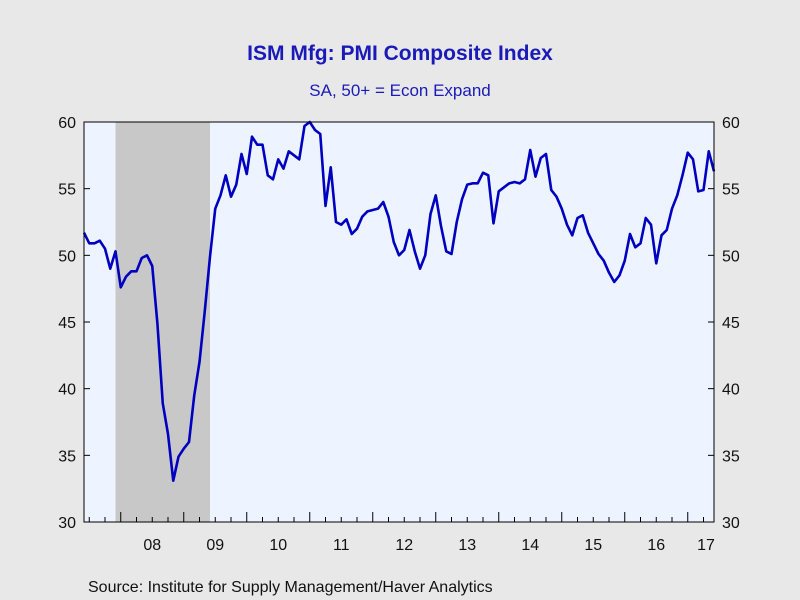 Image resolution: width=800 pixels, height=600 pixels. I want to click on y-tick-label-left: 35, so click(67, 456).